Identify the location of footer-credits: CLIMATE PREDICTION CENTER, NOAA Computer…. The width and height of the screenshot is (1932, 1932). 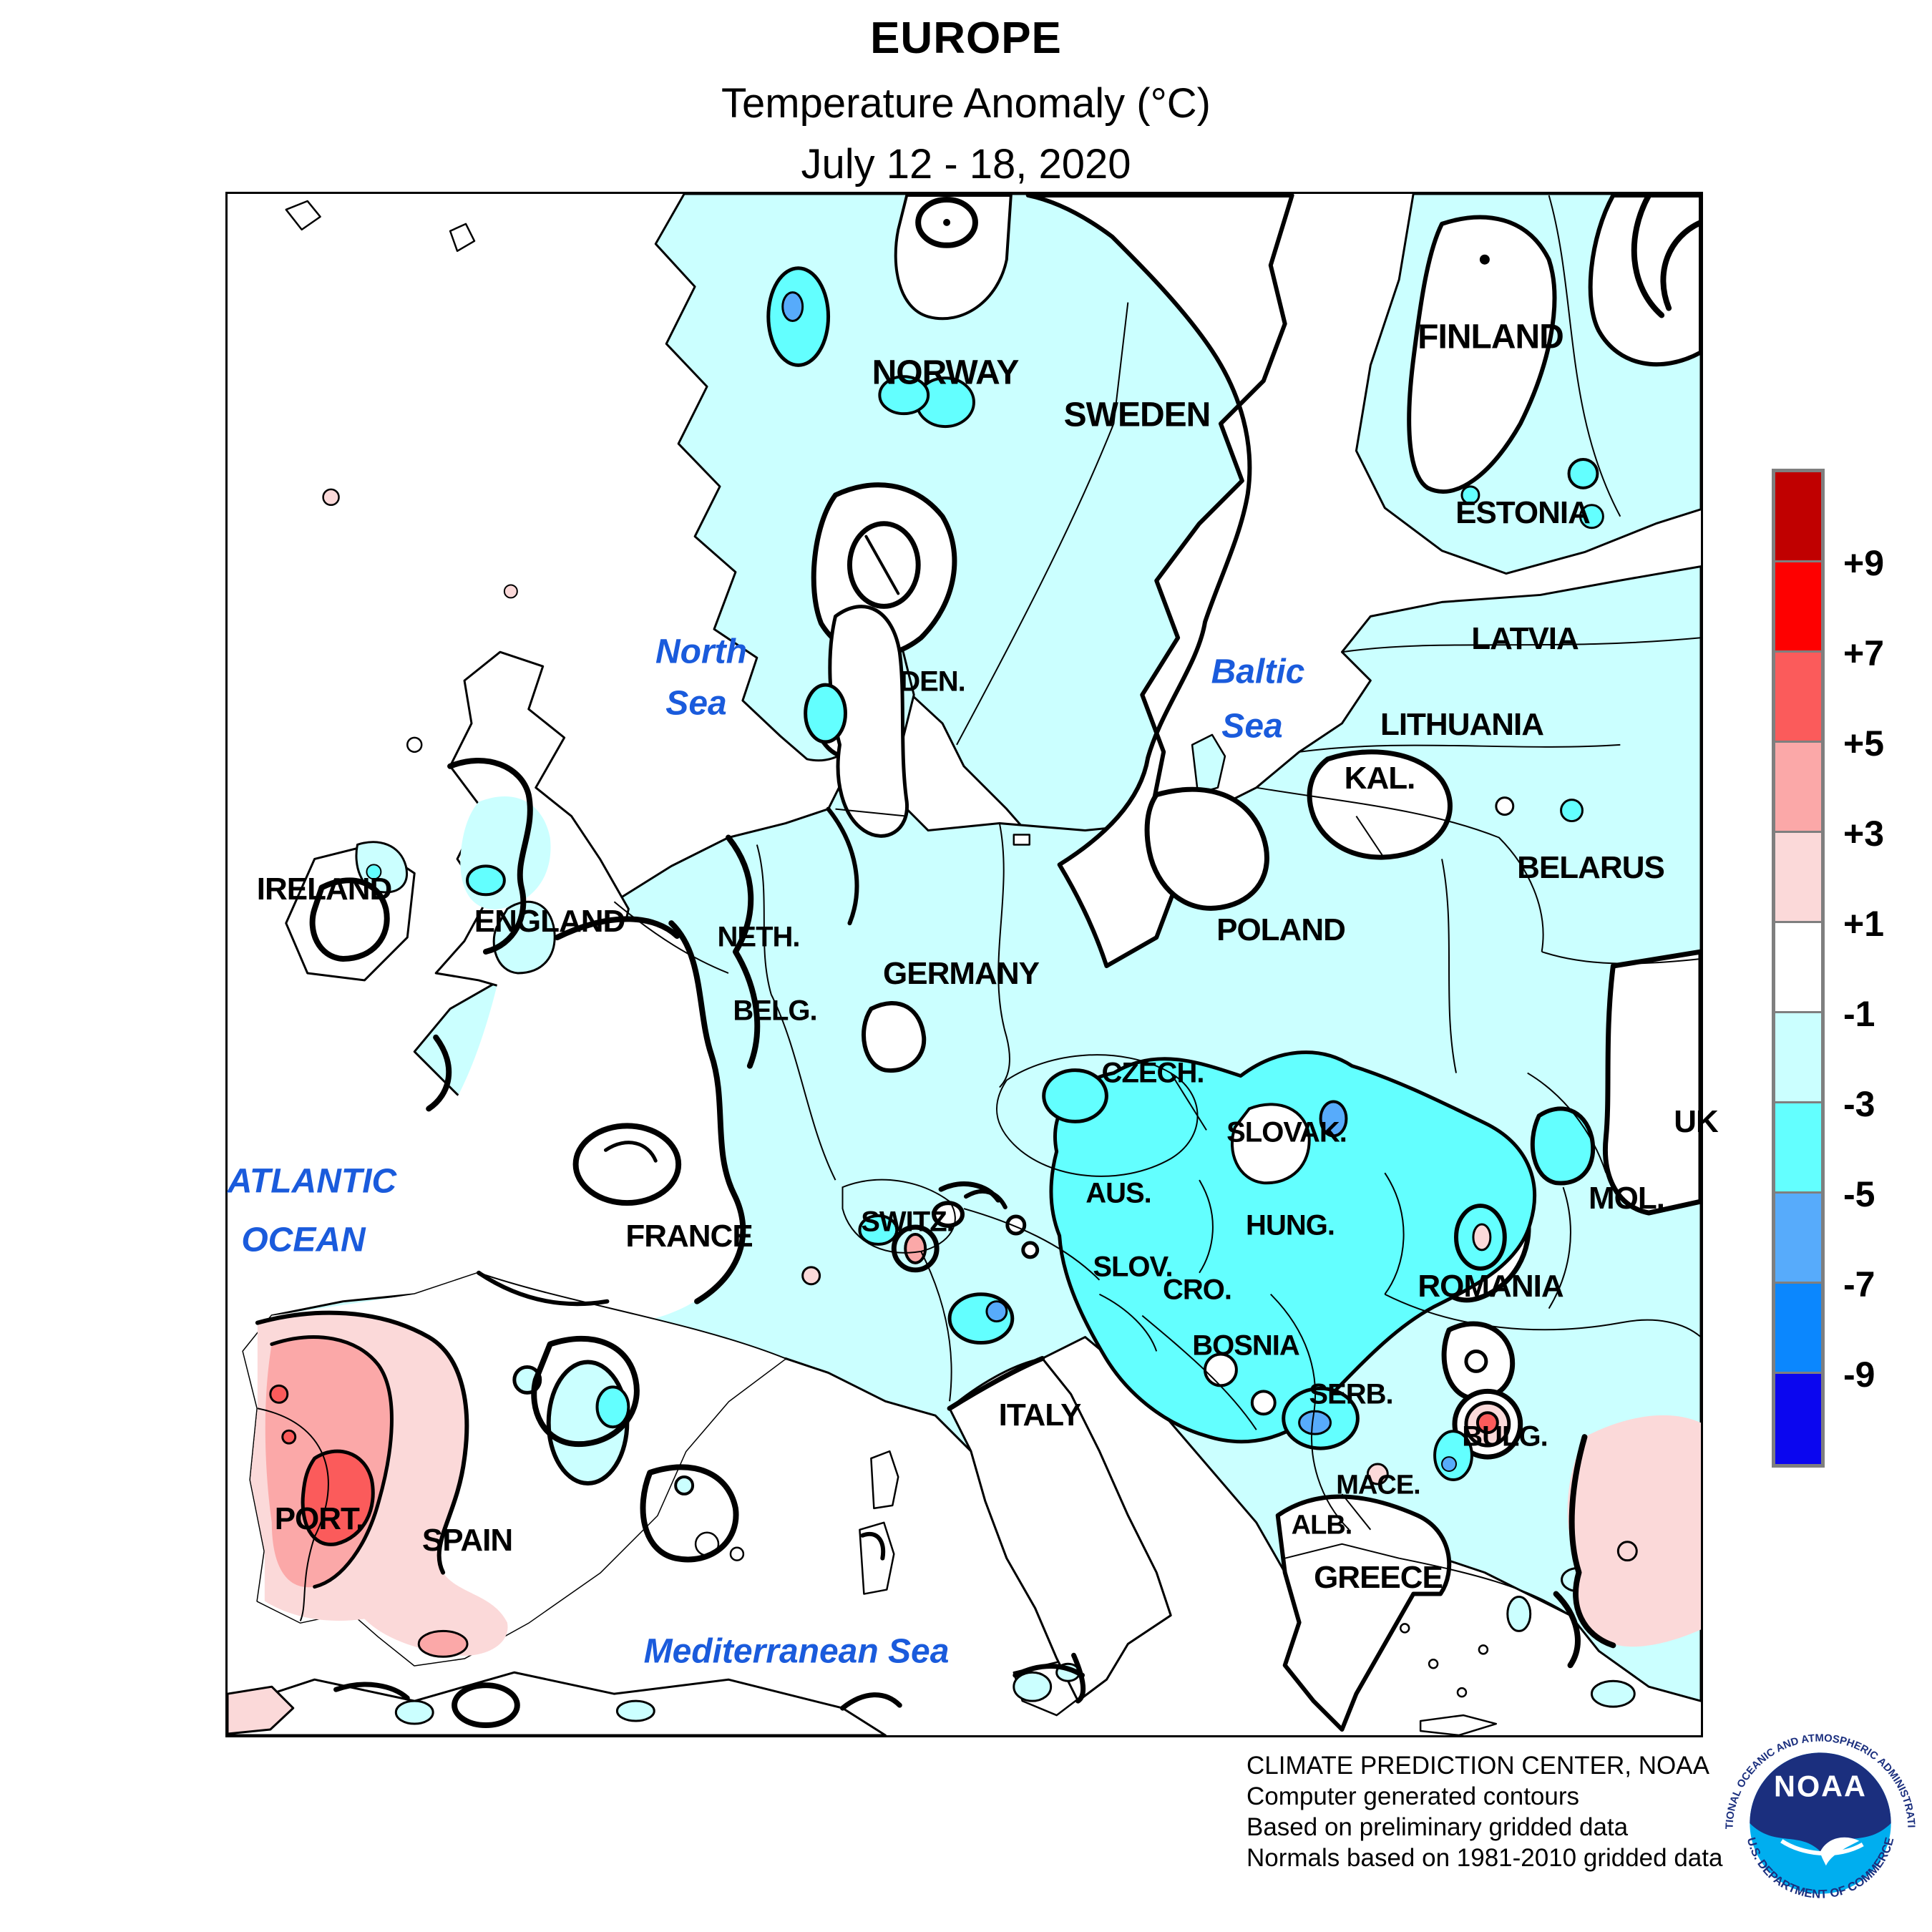
(1484, 1811).